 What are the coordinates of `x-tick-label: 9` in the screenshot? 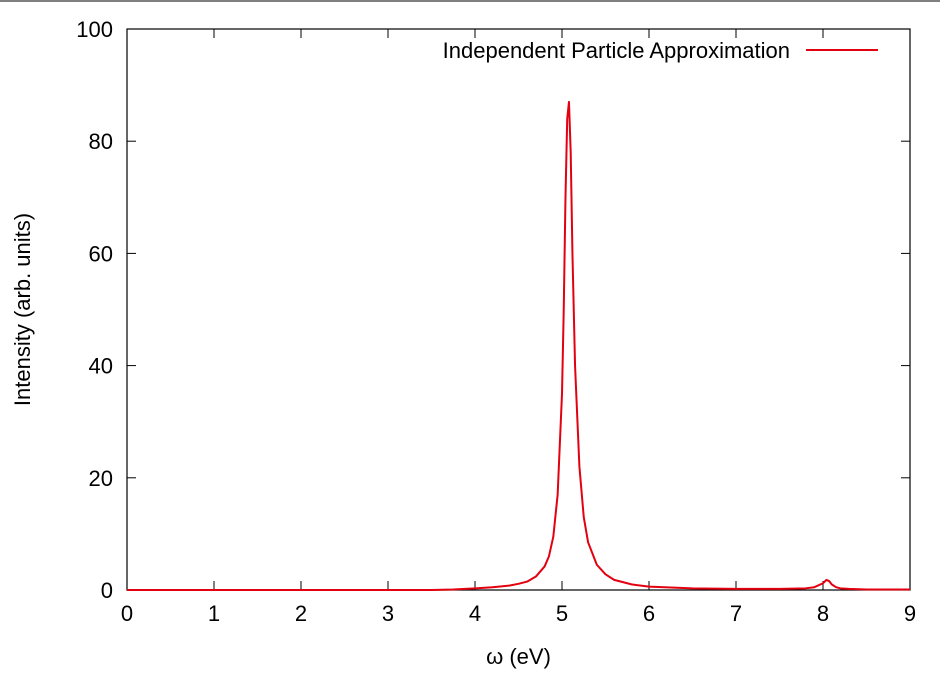 It's located at (910, 613).